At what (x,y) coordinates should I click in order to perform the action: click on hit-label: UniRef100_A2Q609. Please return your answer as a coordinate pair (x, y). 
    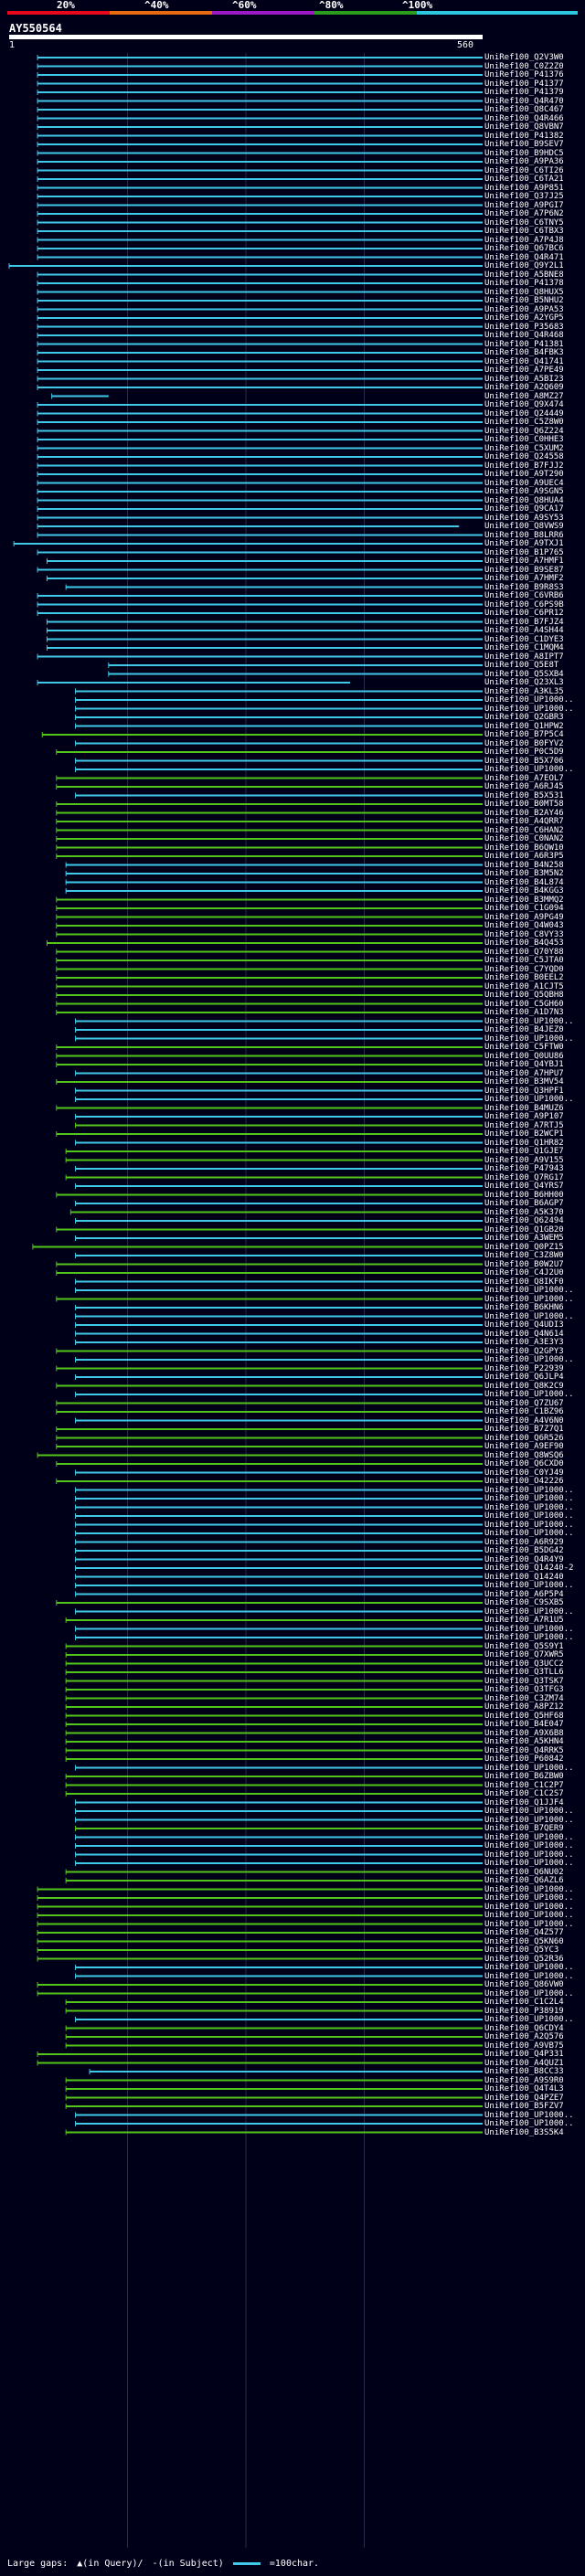
    Looking at the image, I should click on (524, 387).